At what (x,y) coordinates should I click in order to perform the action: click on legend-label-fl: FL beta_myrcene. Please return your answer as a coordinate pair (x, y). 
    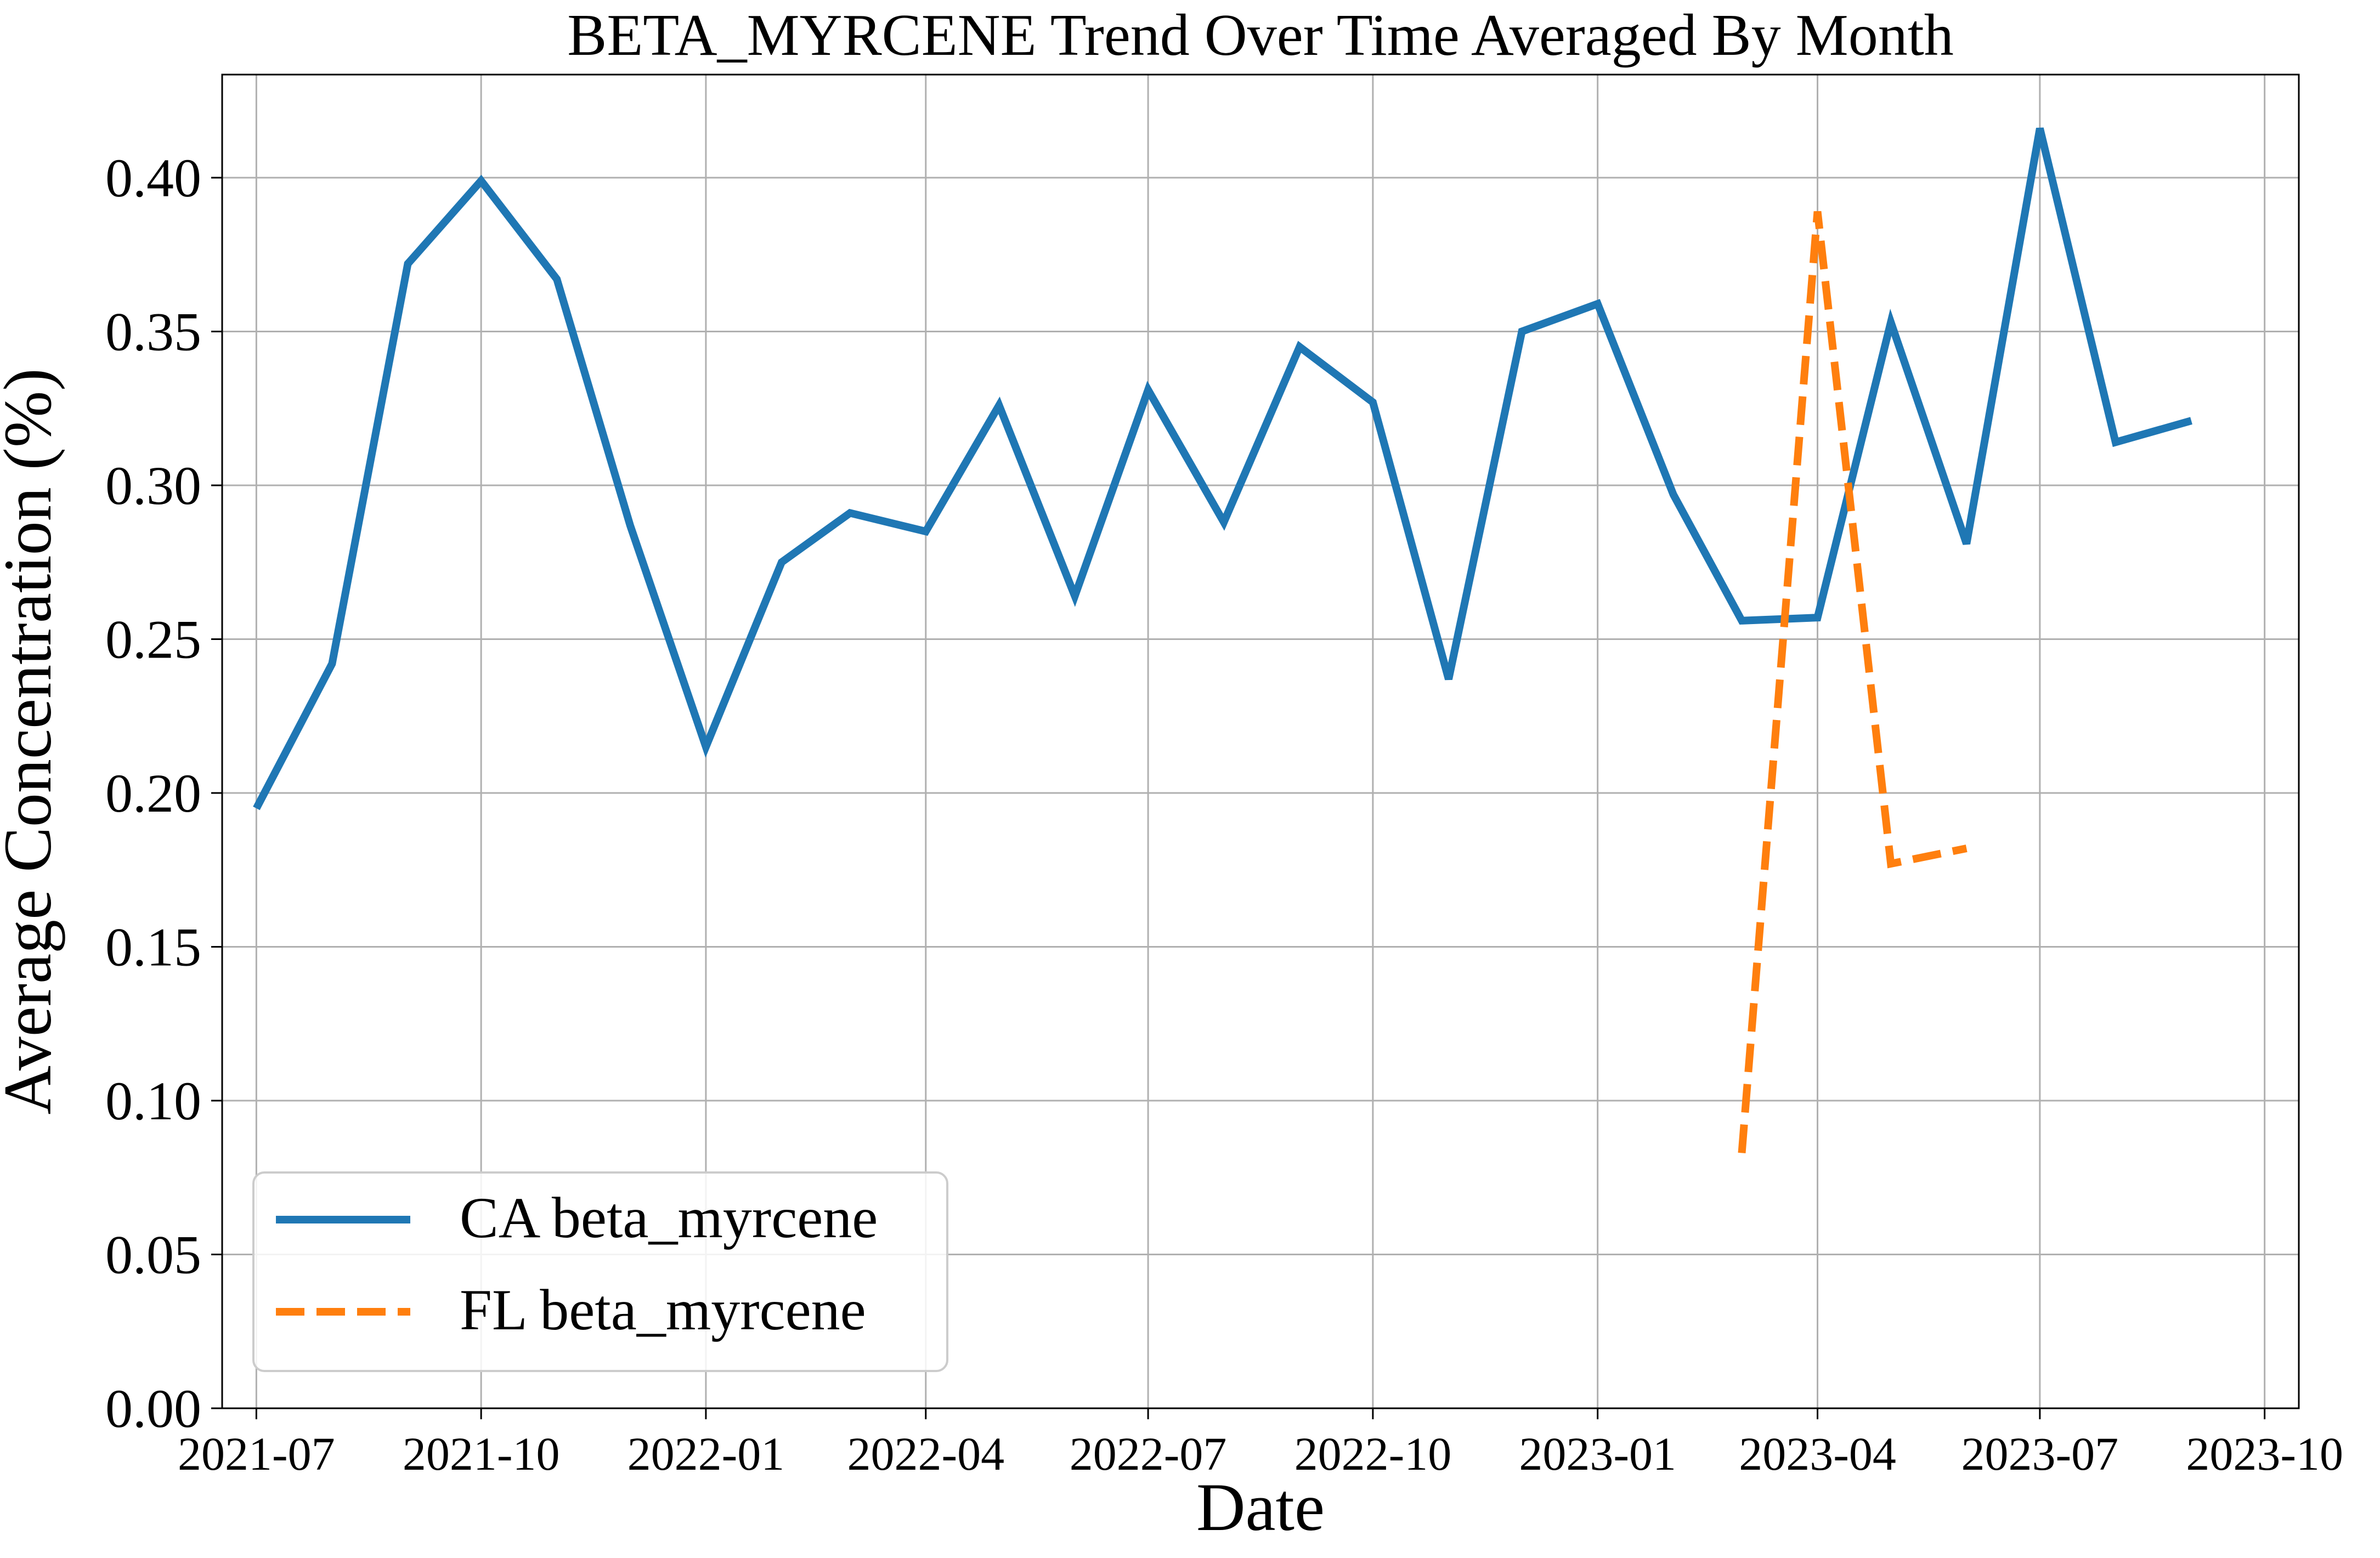
    Looking at the image, I should click on (663, 1310).